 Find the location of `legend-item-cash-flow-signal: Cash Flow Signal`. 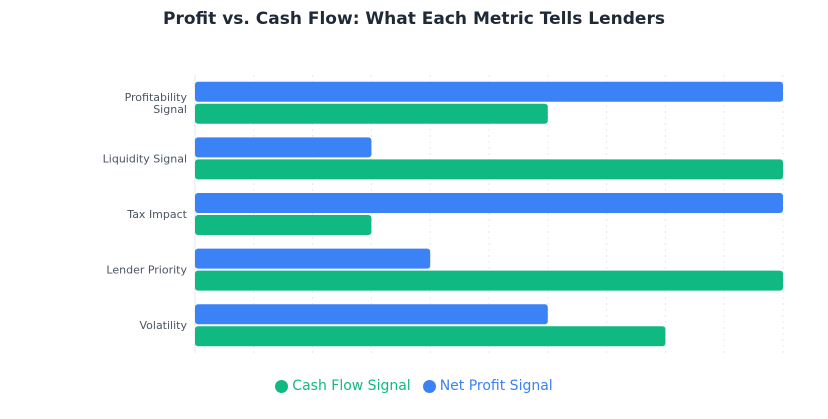

legend-item-cash-flow-signal: Cash Flow Signal is located at coordinates (343, 386).